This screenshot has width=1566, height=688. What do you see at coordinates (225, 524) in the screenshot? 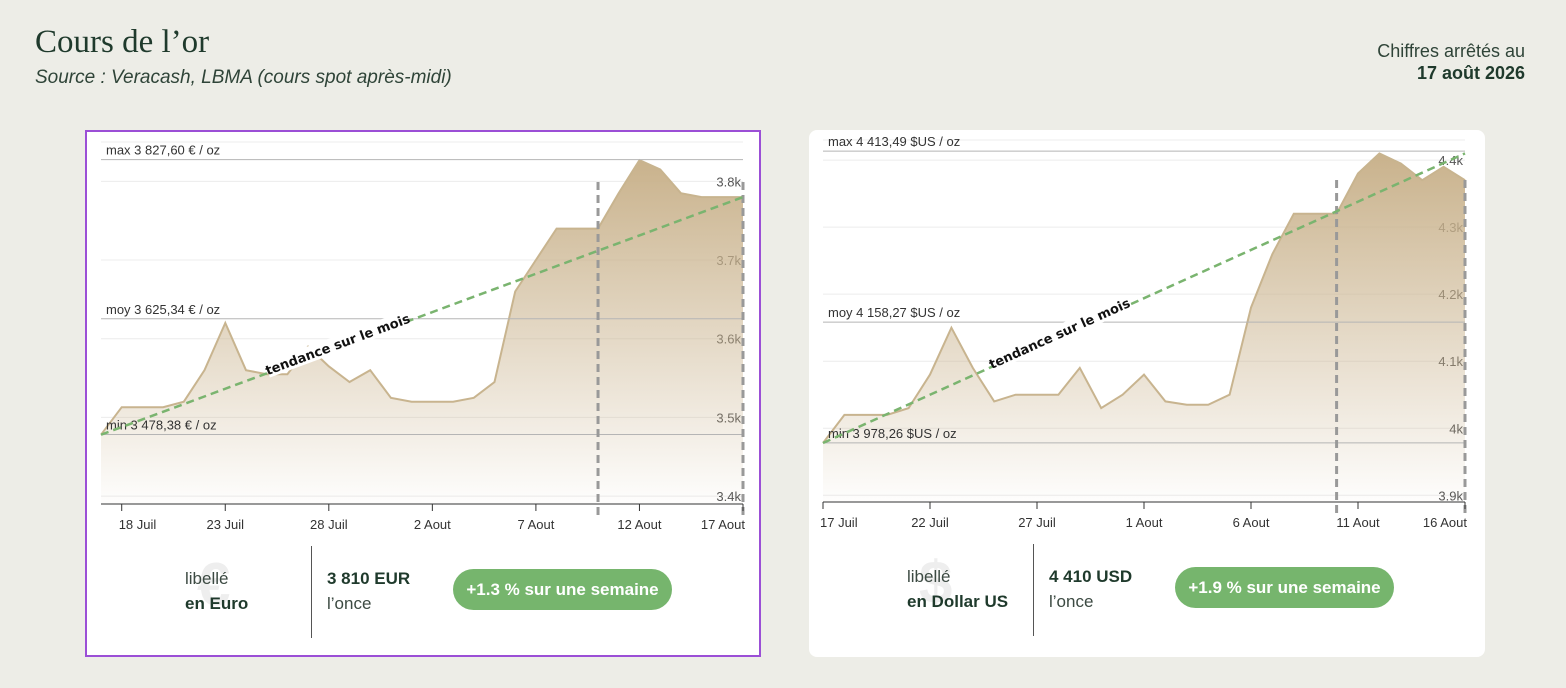
I see `x-tick-label: 23 Juil` at bounding box center [225, 524].